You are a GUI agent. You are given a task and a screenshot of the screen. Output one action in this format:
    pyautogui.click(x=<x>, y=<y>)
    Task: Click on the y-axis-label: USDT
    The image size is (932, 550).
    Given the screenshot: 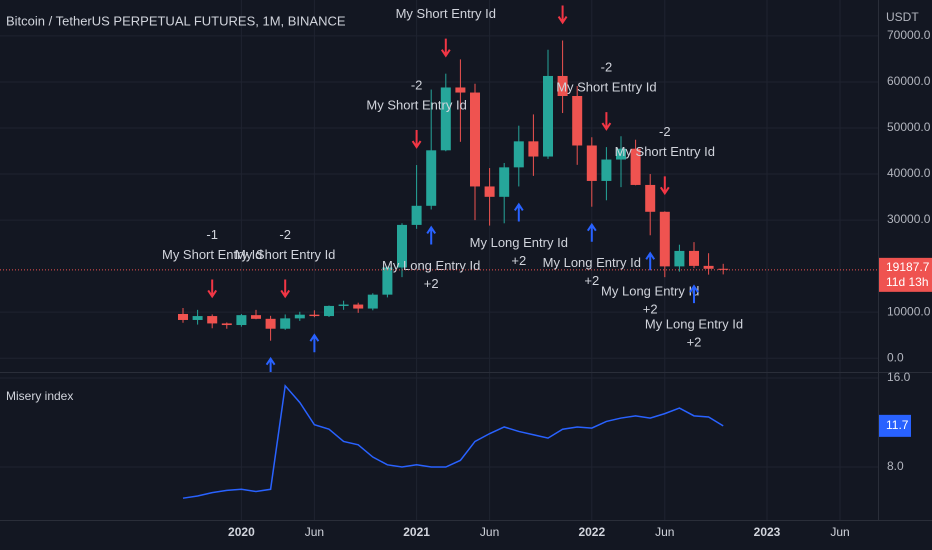 What is the action you would take?
    pyautogui.click(x=902, y=17)
    